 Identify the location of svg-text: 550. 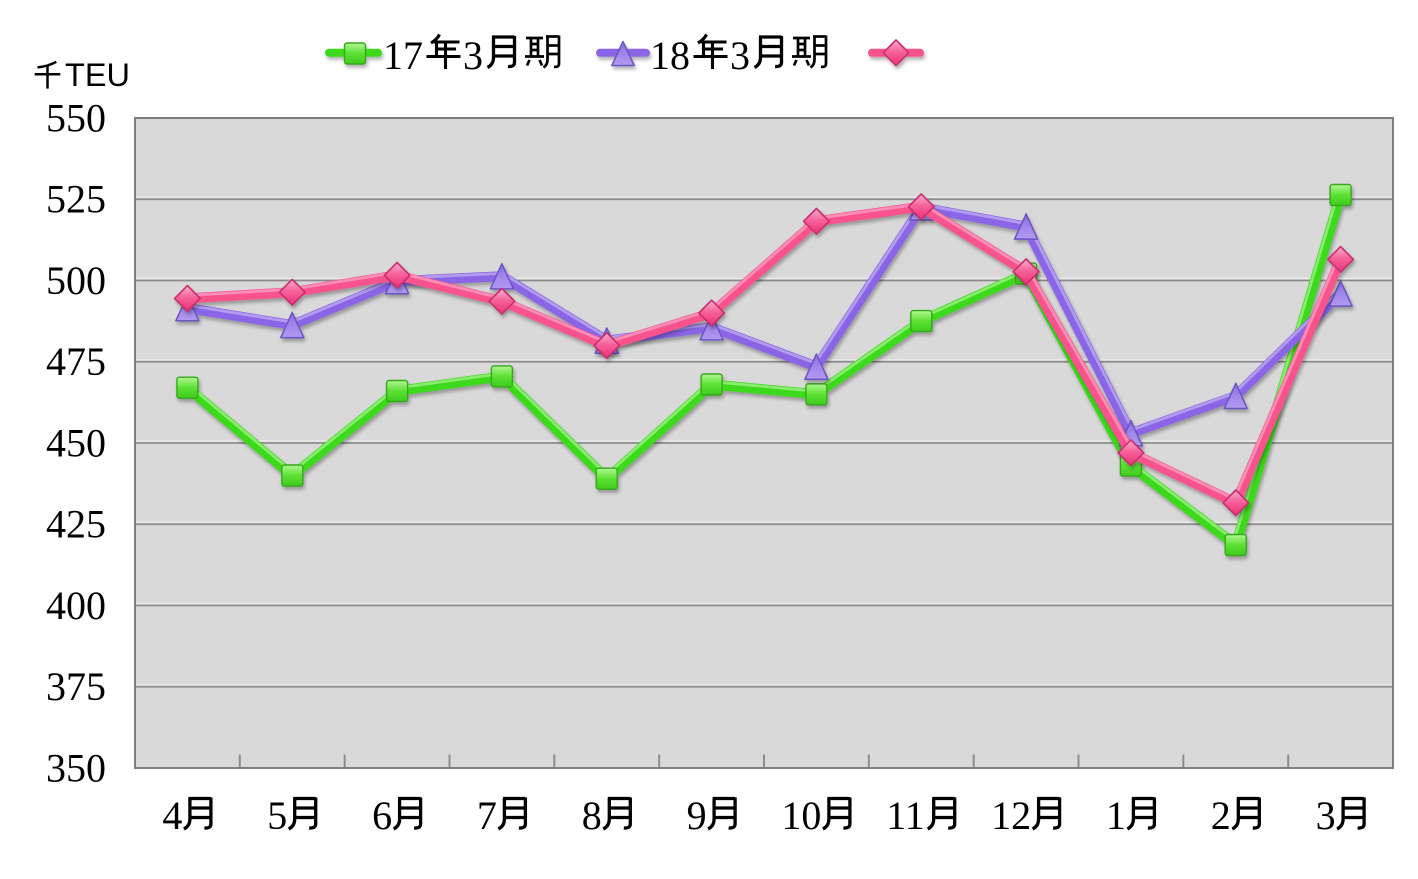
(76, 117).